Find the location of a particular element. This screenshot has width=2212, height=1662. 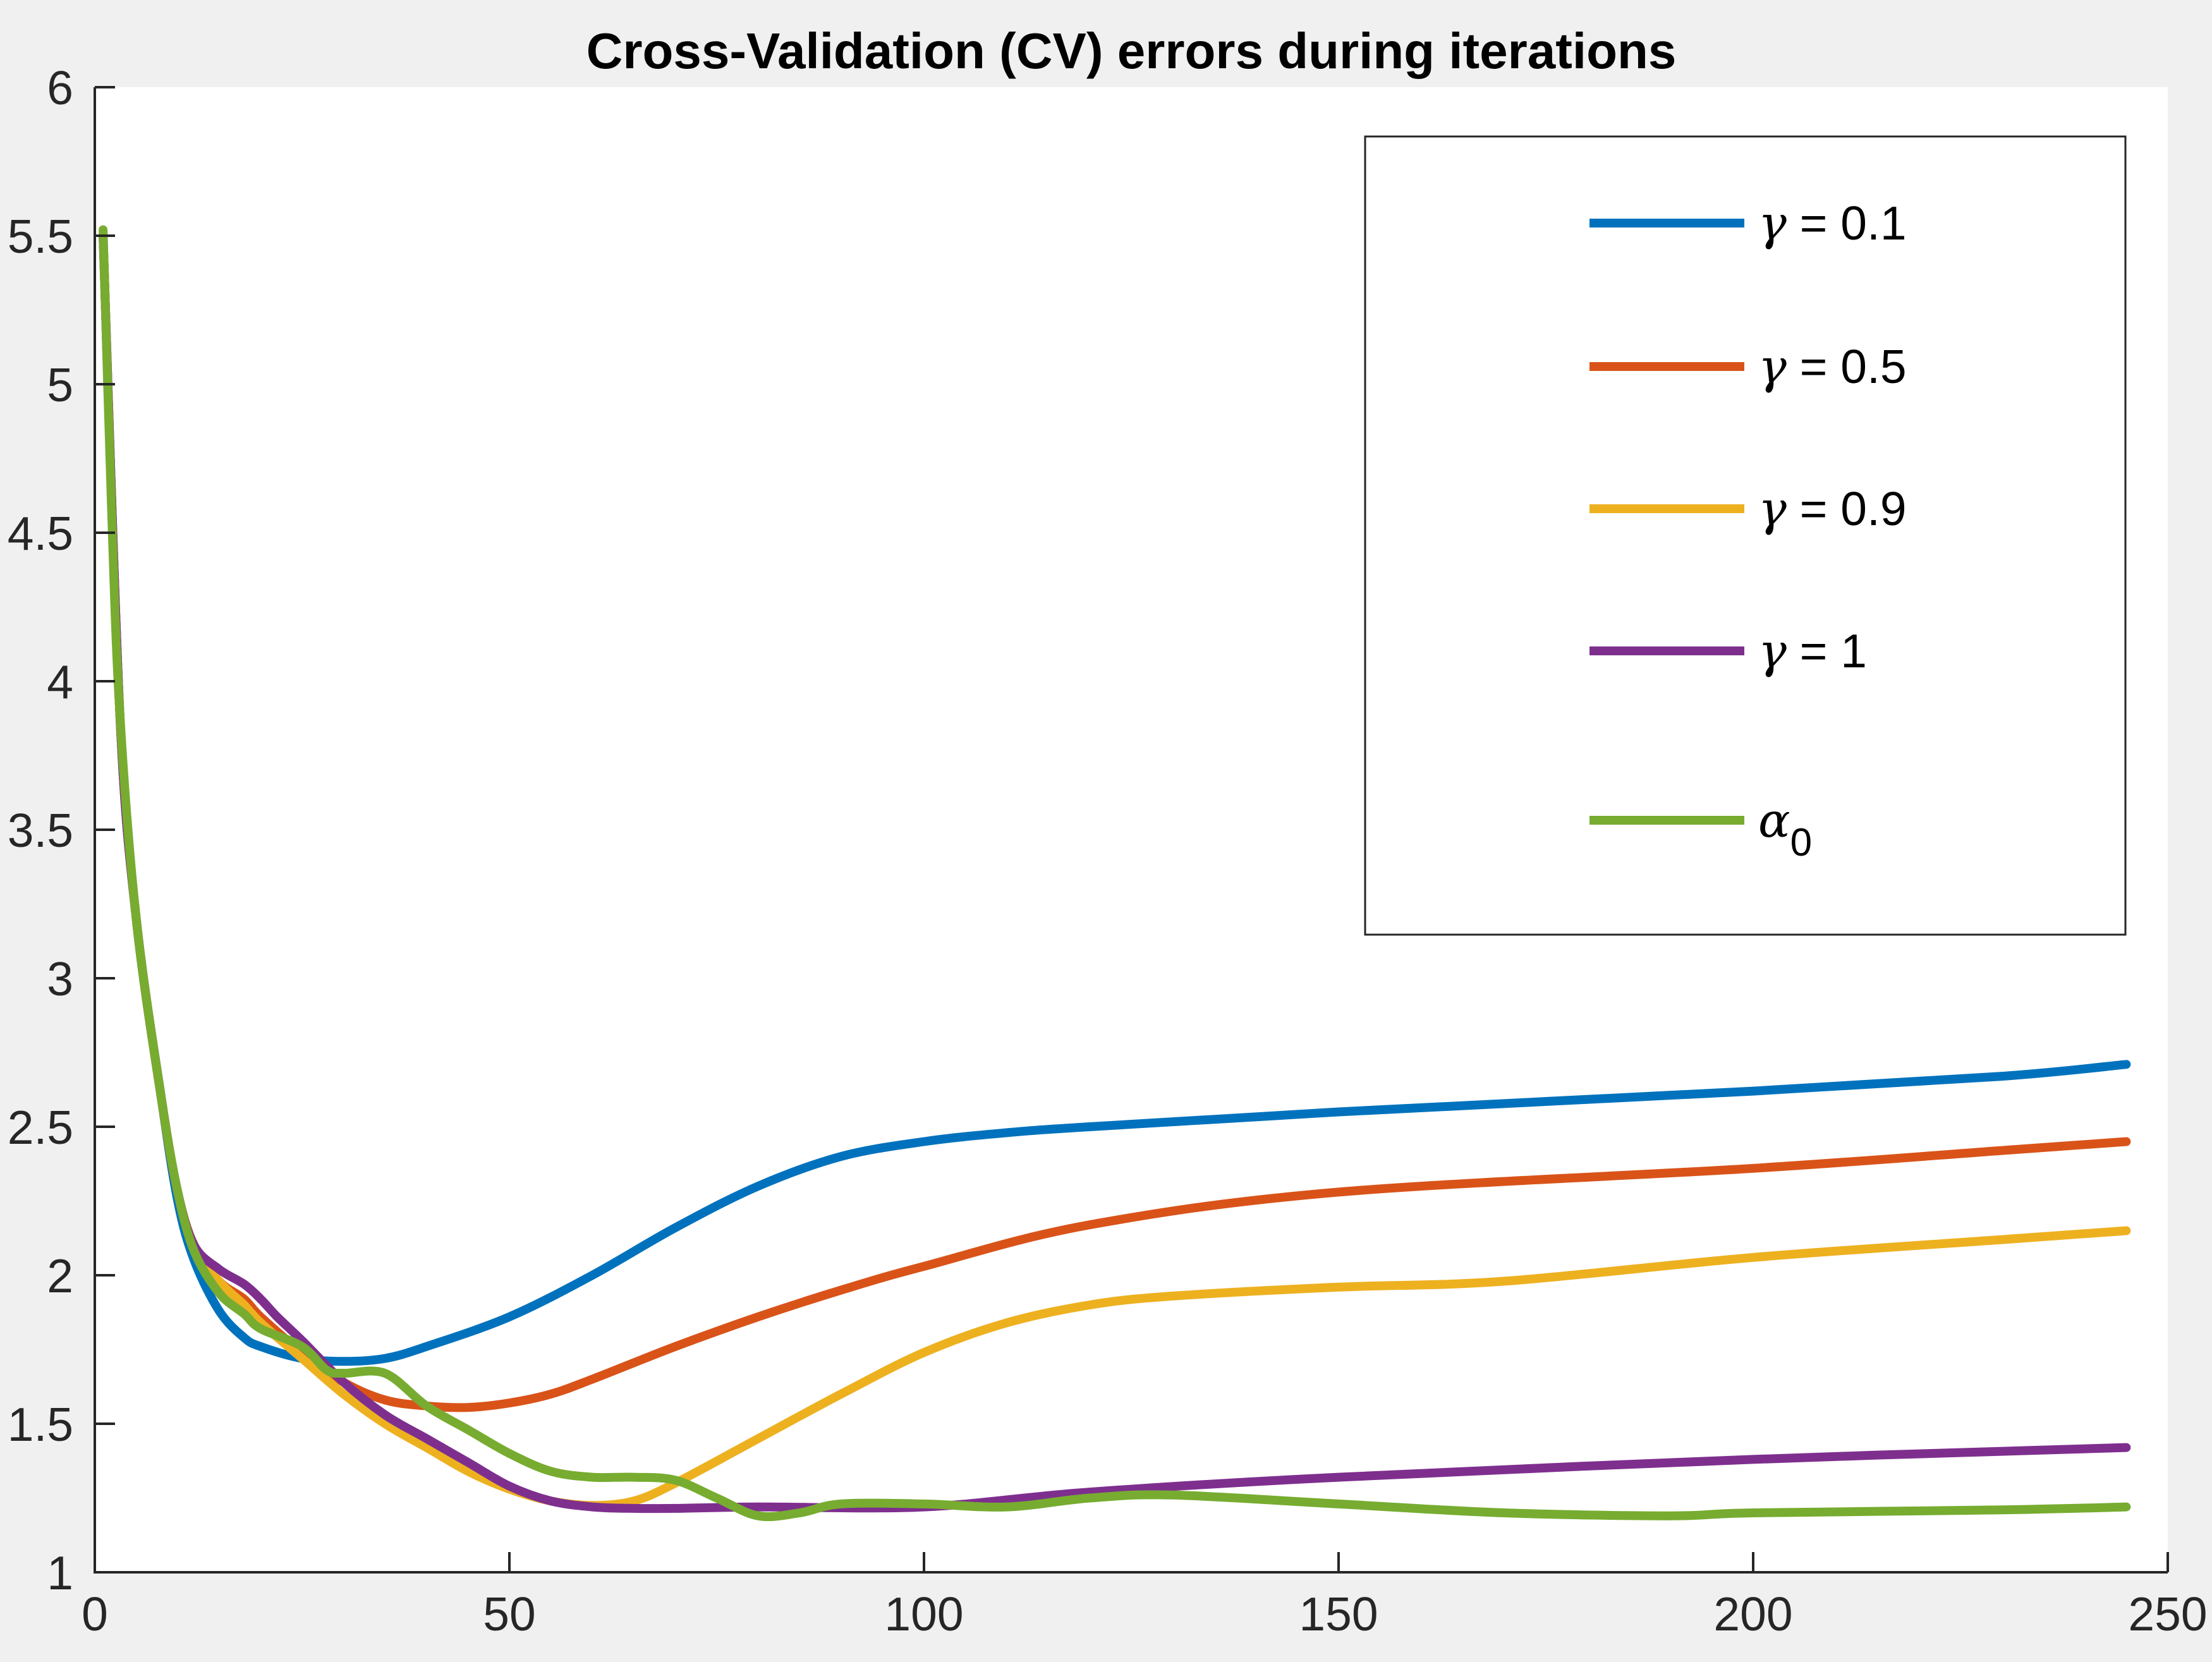

y-tick-label: 5.5 is located at coordinates (41, 236).